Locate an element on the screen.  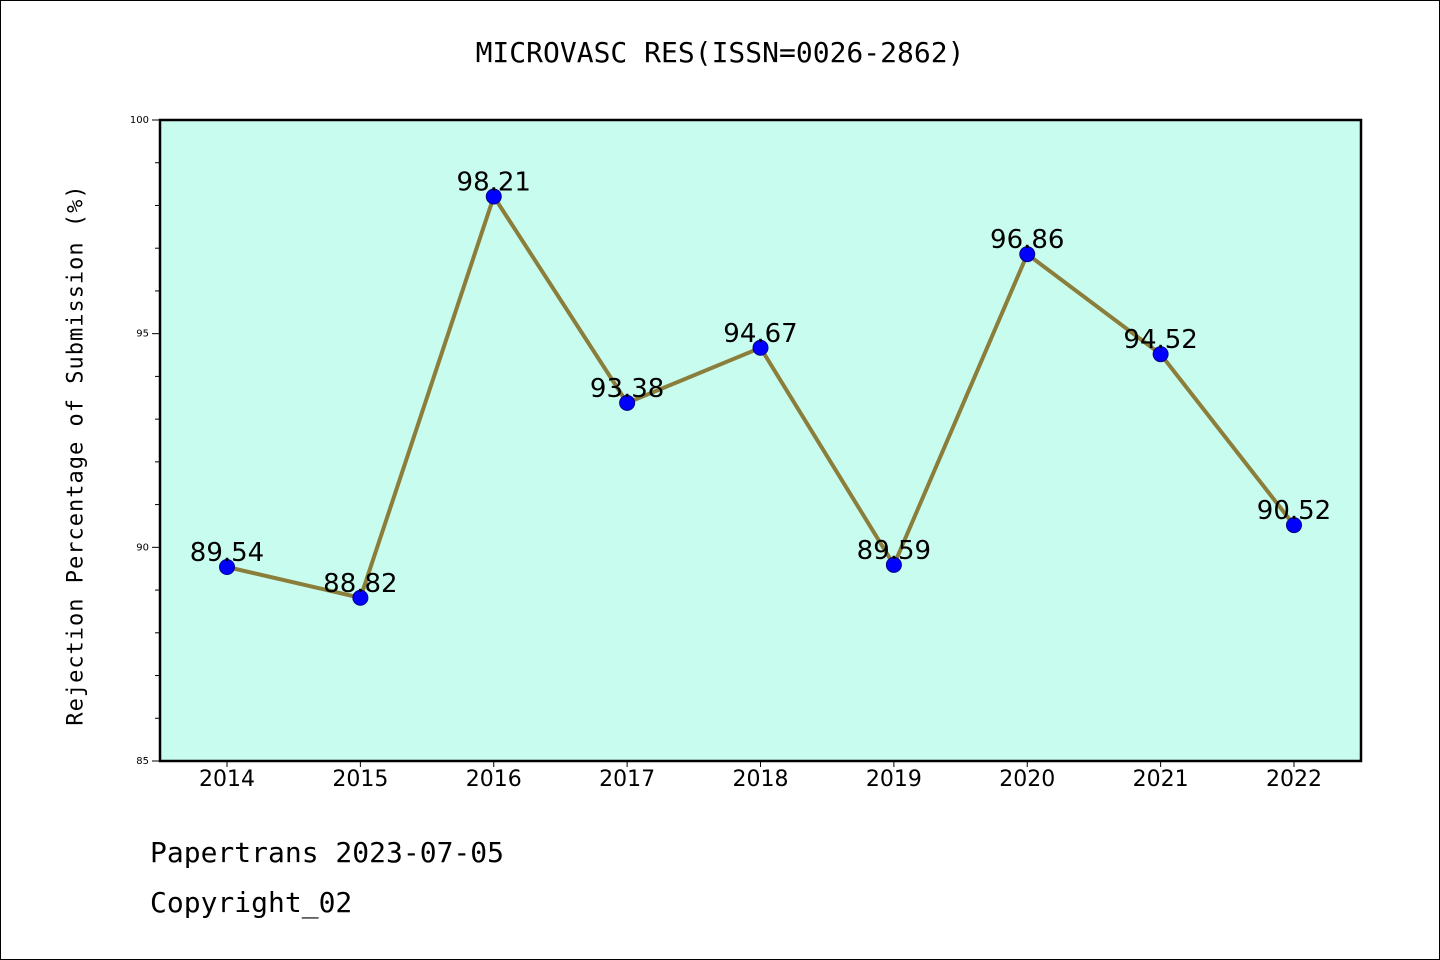
y-tick-label: 95 is located at coordinates (142, 334).